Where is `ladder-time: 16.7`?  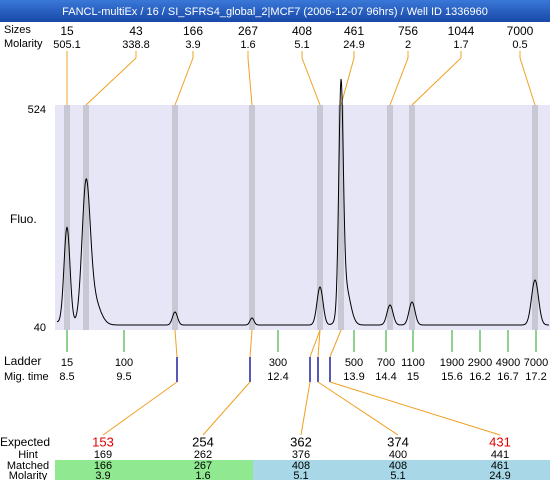 ladder-time: 16.7 is located at coordinates (507, 377).